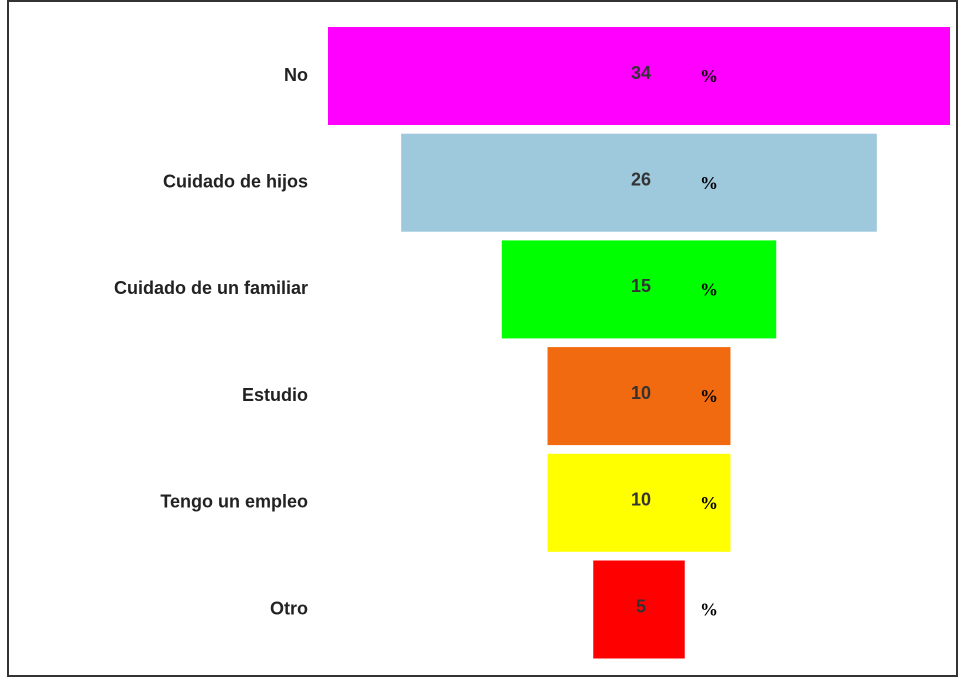 This screenshot has width=959, height=678. What do you see at coordinates (275, 395) in the screenshot?
I see `category-label: Estudio` at bounding box center [275, 395].